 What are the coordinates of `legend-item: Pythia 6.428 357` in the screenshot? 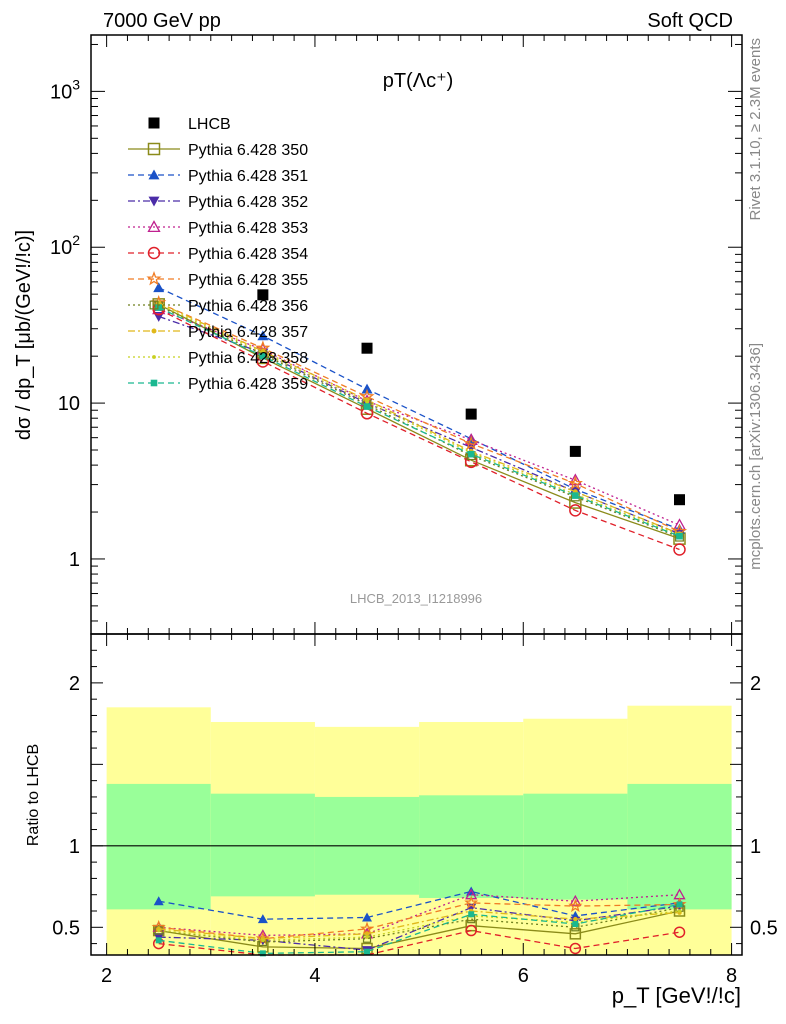 It's located at (218, 332).